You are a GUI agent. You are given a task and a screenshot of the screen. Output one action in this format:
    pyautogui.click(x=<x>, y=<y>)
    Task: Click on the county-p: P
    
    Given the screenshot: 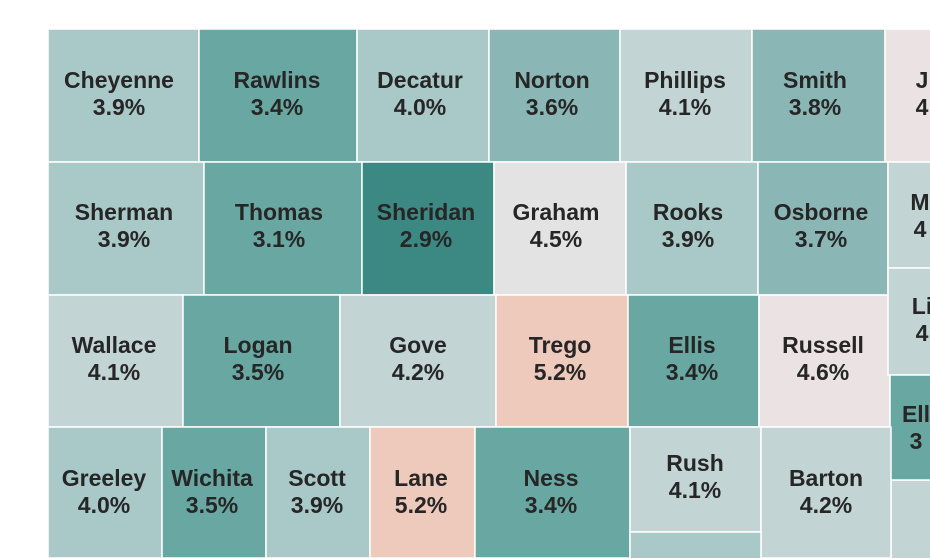 What is the action you would take?
    pyautogui.click(x=695, y=544)
    